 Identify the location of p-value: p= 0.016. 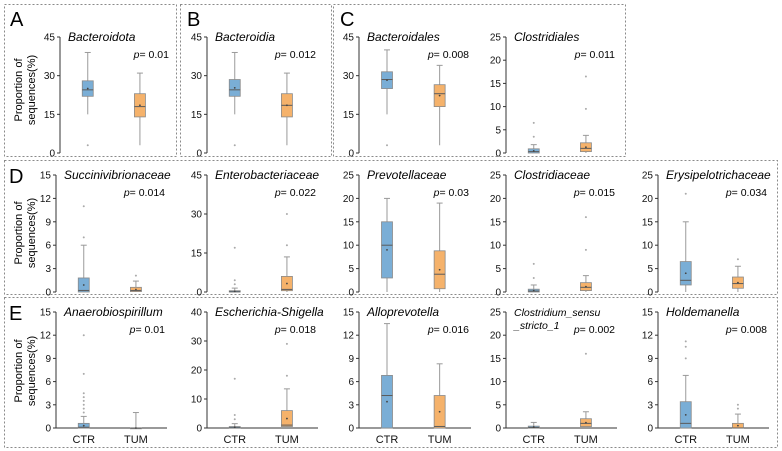
(448, 330).